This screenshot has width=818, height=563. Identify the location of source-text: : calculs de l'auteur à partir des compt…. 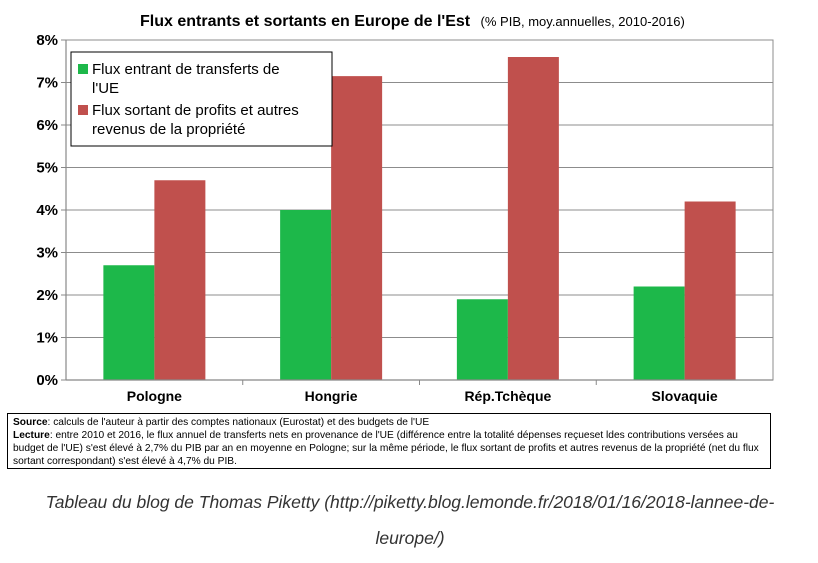
(238, 422).